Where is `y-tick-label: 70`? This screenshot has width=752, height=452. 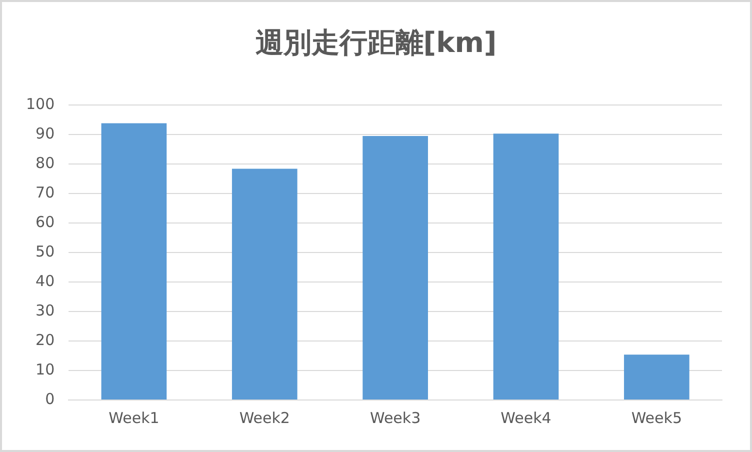 y-tick-label: 70 is located at coordinates (45, 192).